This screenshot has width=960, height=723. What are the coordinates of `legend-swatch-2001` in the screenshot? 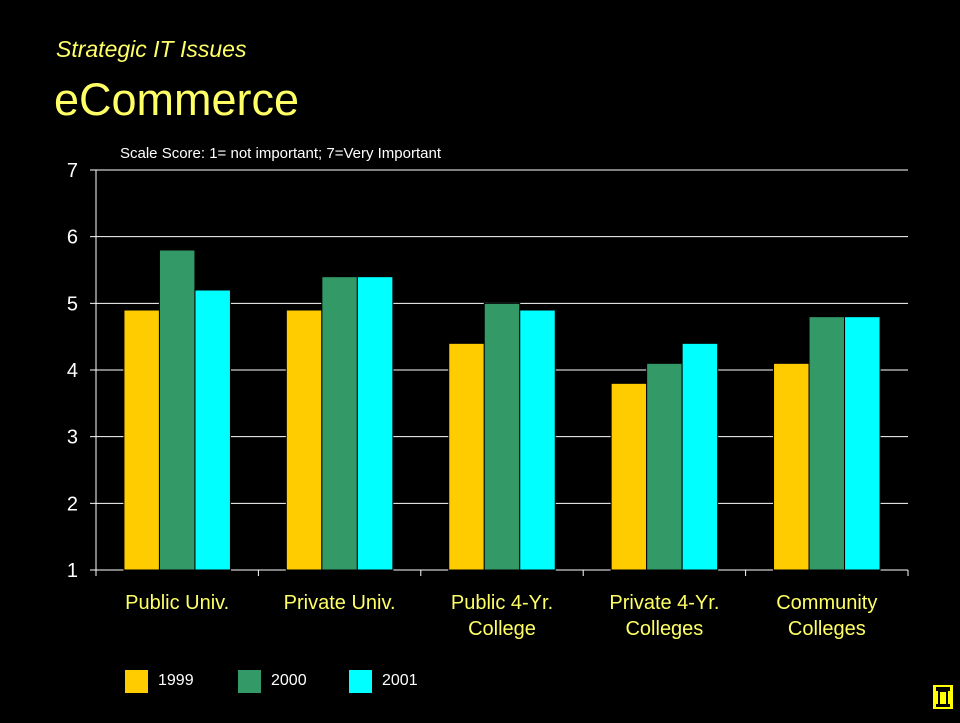 It's located at (360, 681).